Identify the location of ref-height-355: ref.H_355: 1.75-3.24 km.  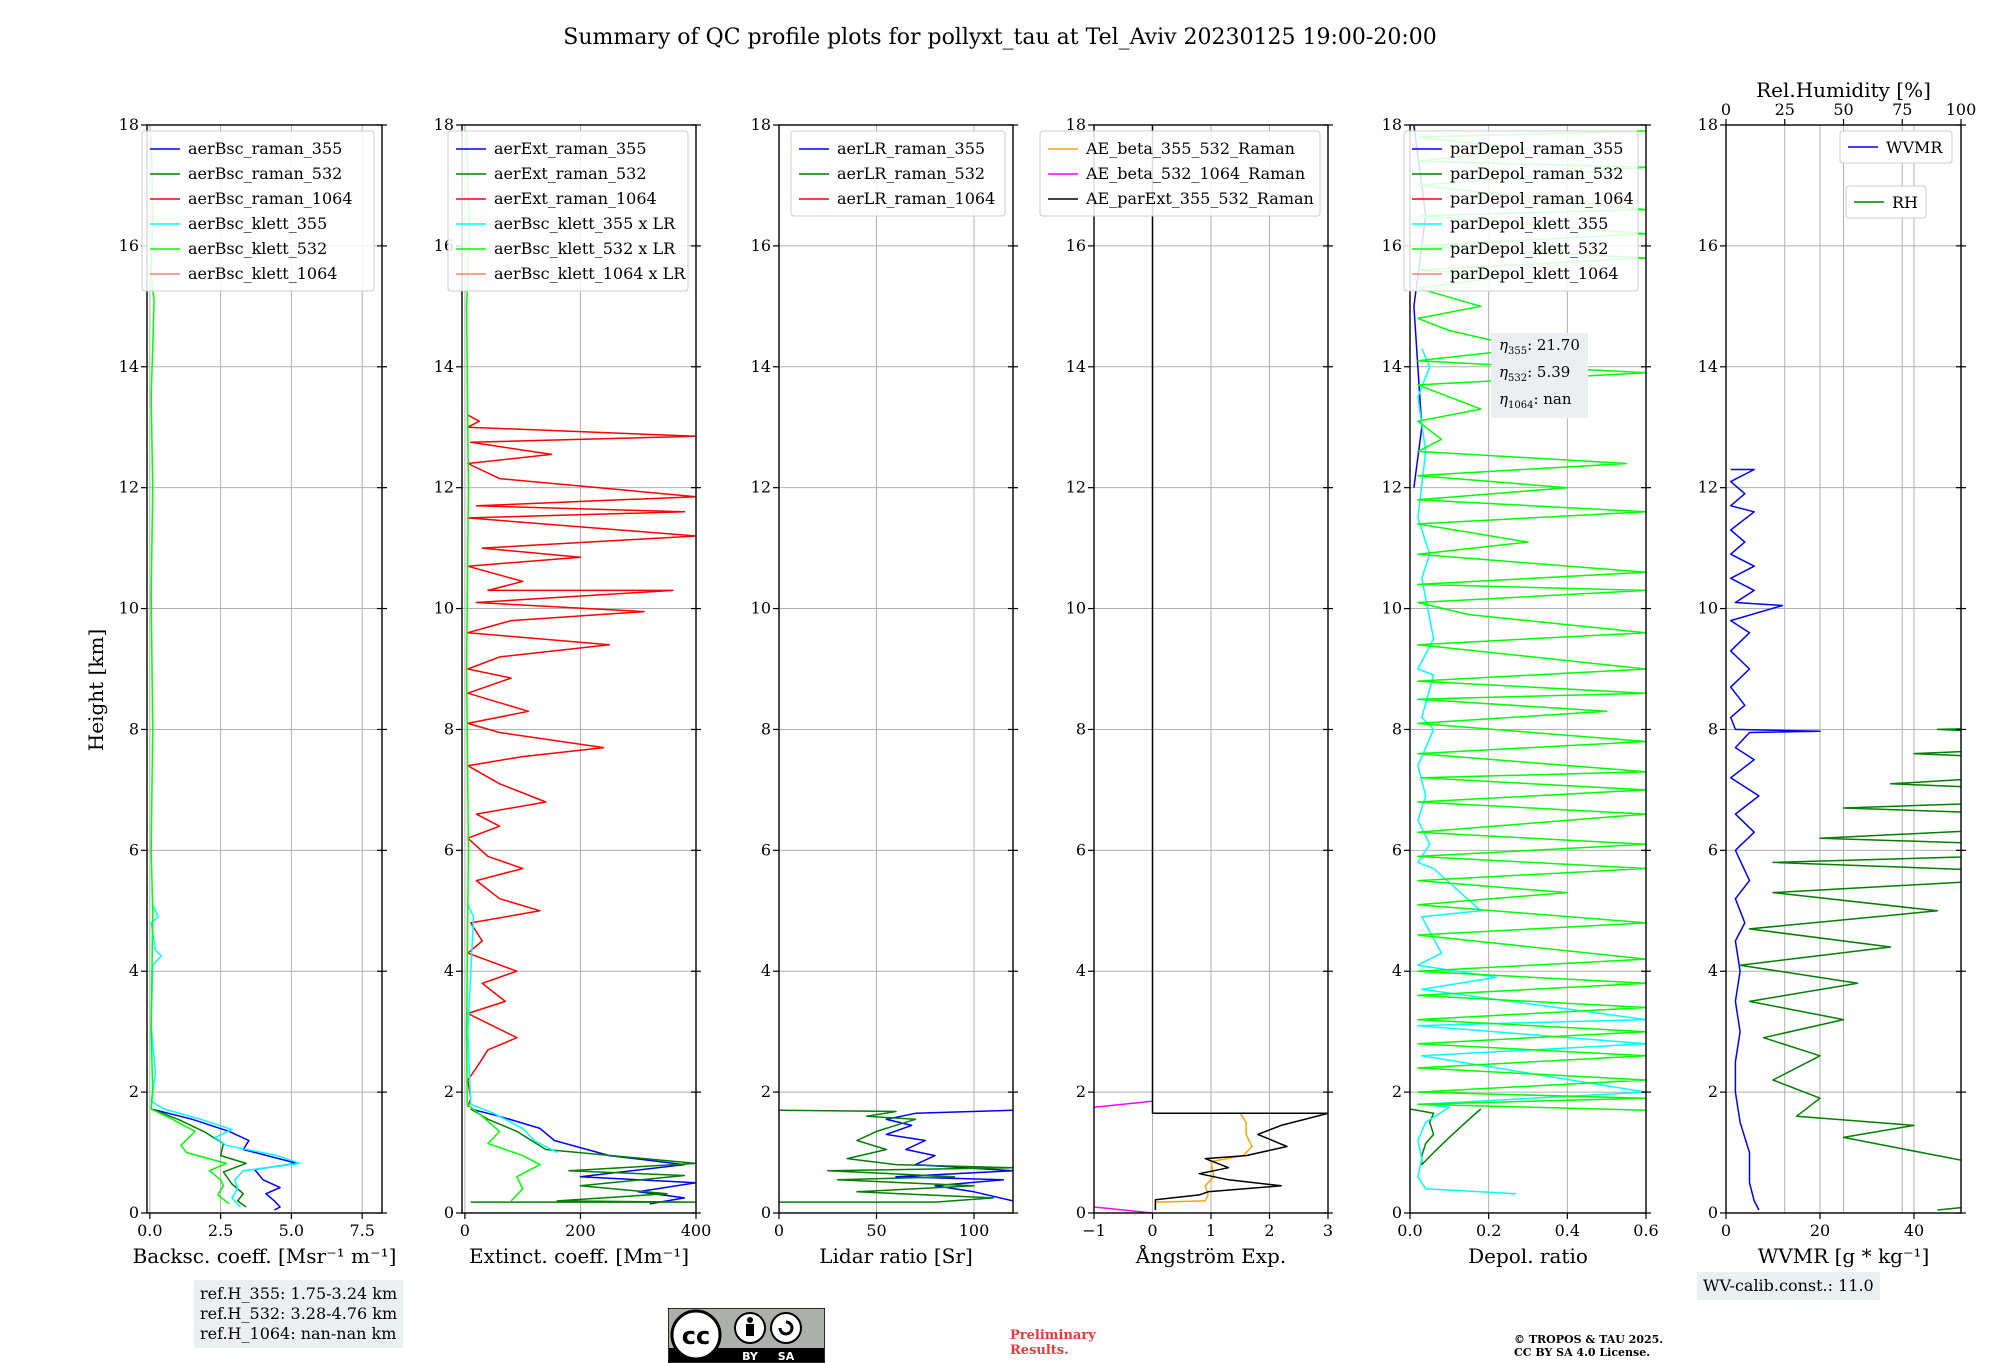
(299, 1293).